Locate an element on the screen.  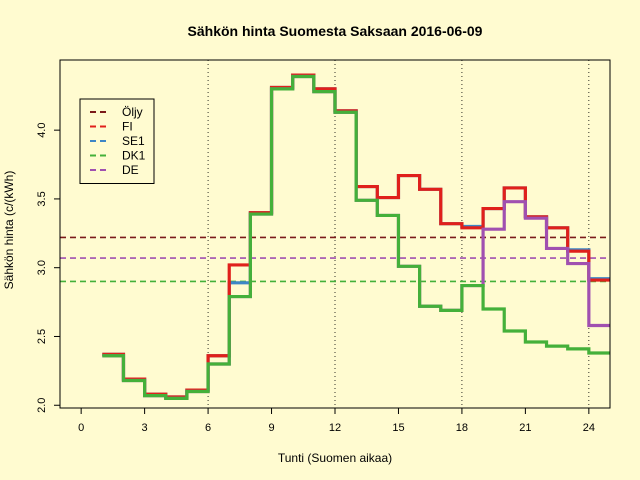
chart-title: Sähkön hinta Suomesta Saksaan 2016-06-09 is located at coordinates (335, 31).